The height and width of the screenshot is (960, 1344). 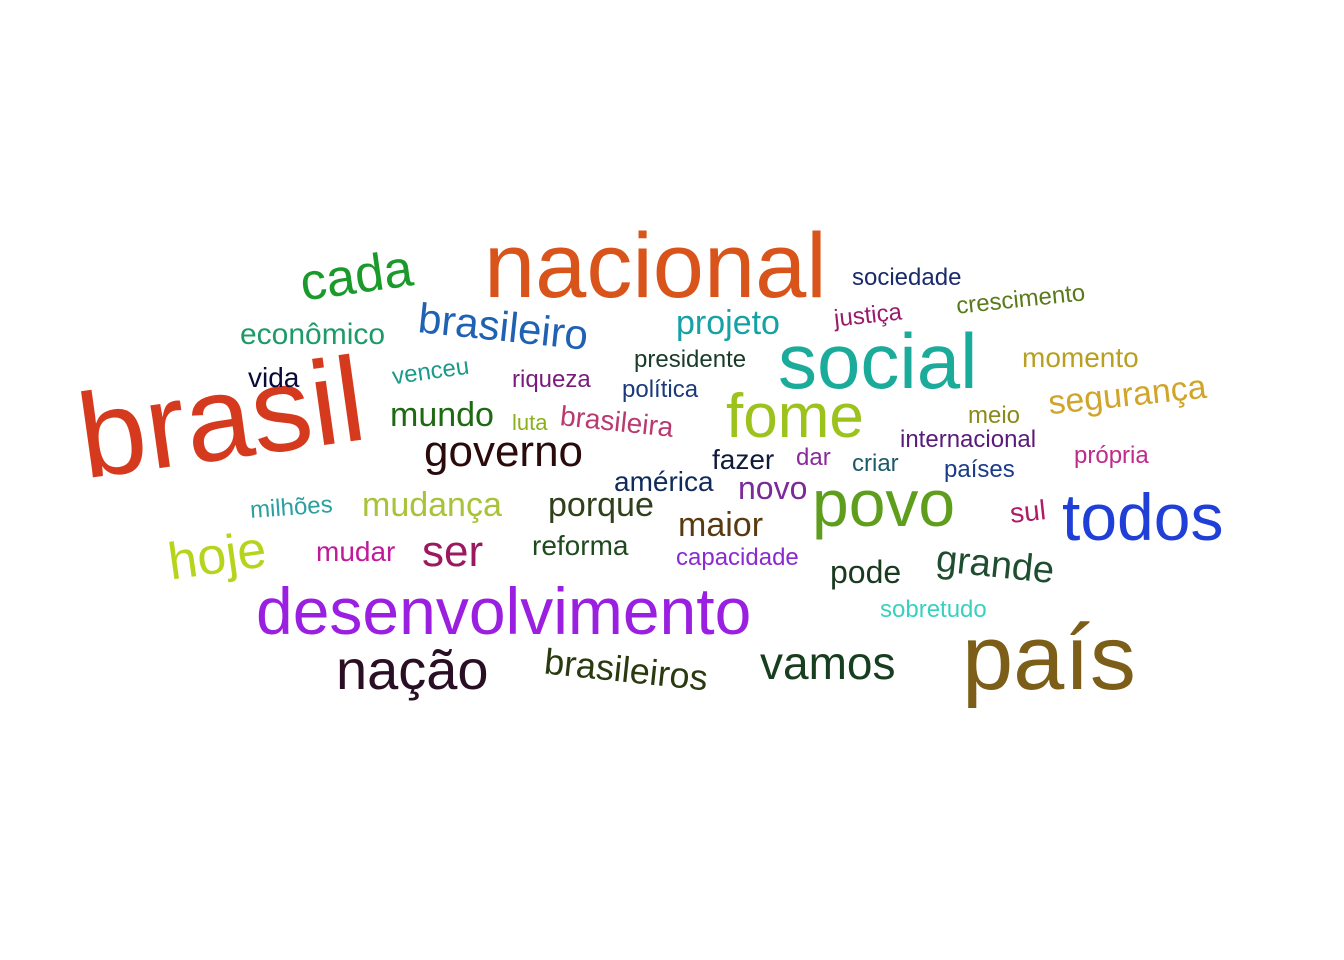 What do you see at coordinates (504, 611) in the screenshot?
I see `word-desenvolvimento: desenvolvimento` at bounding box center [504, 611].